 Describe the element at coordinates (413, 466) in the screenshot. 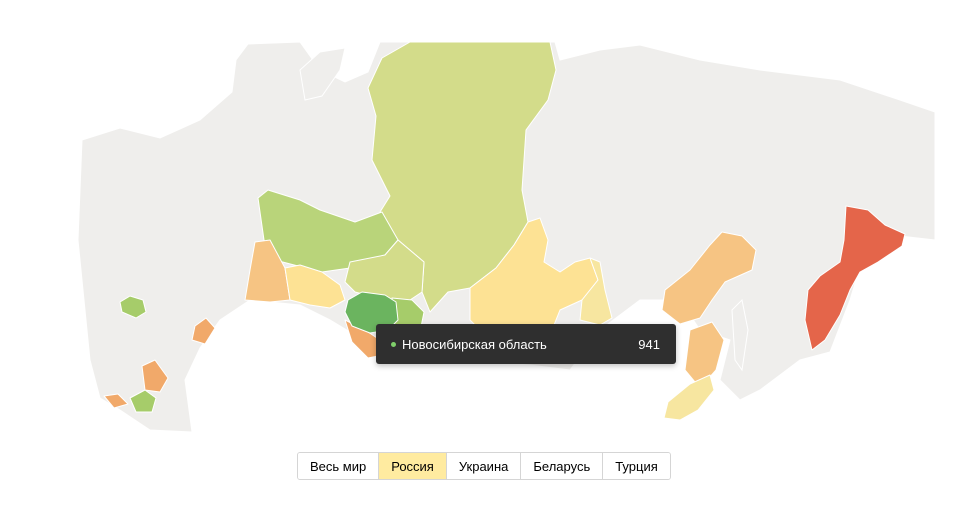

I see `tab-russia: Россия` at that location.